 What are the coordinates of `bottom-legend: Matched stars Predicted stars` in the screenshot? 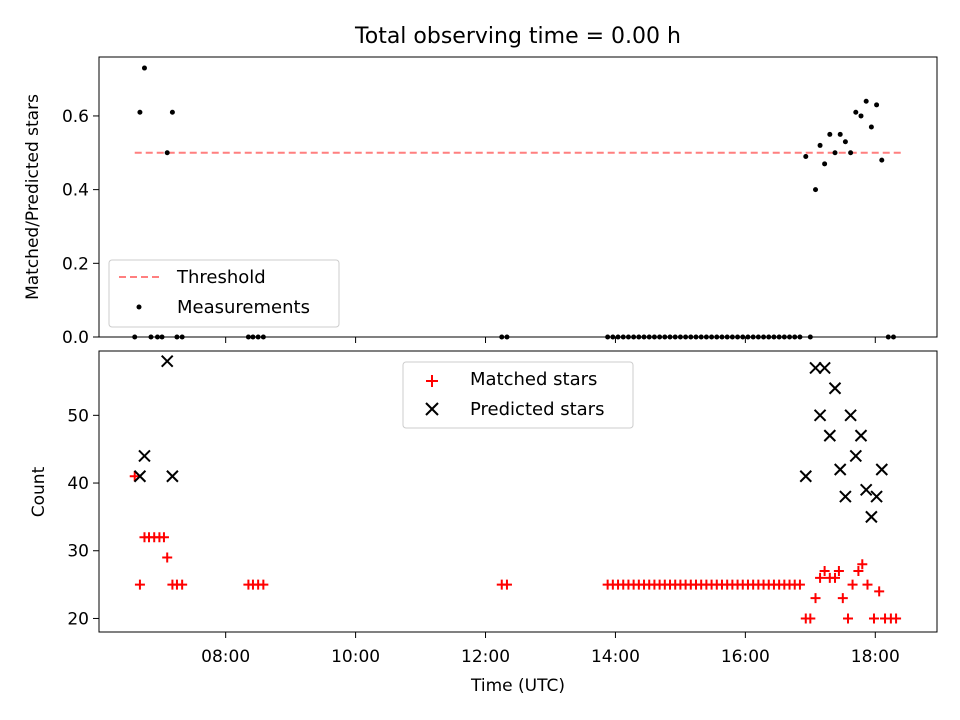 It's located at (518, 395).